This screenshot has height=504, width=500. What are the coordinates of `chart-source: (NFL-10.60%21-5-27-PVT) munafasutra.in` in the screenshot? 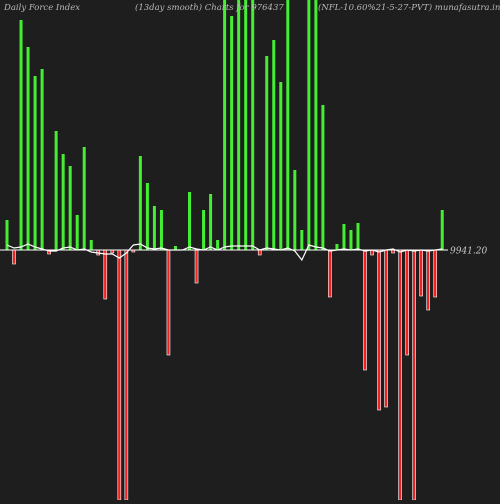 It's located at (409, 8).